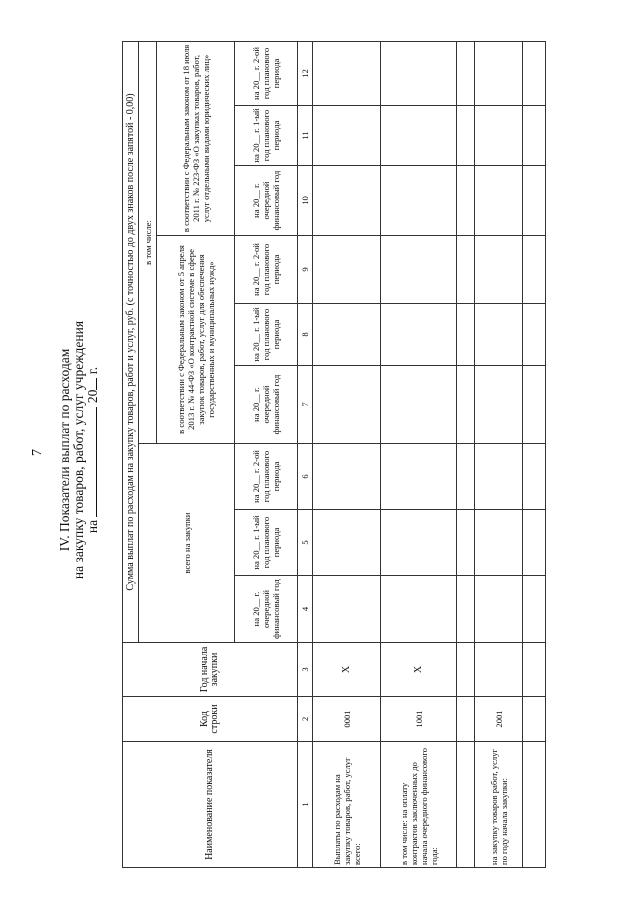 The height and width of the screenshot is (905, 640). I want to click on row-code: 1001, so click(418, 719).